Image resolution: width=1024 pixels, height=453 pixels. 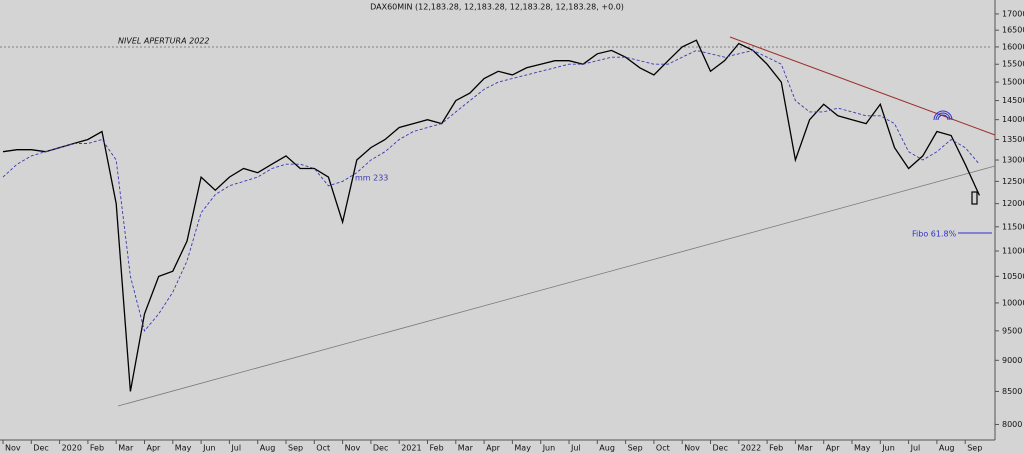 What do you see at coordinates (974, 198) in the screenshot?
I see `marker-box` at bounding box center [974, 198].